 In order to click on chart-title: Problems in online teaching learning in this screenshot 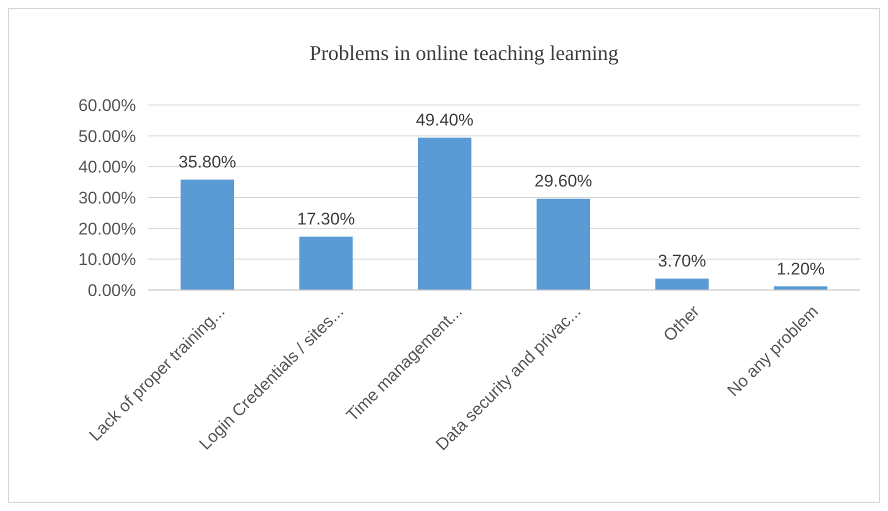, I will do `click(464, 53)`.